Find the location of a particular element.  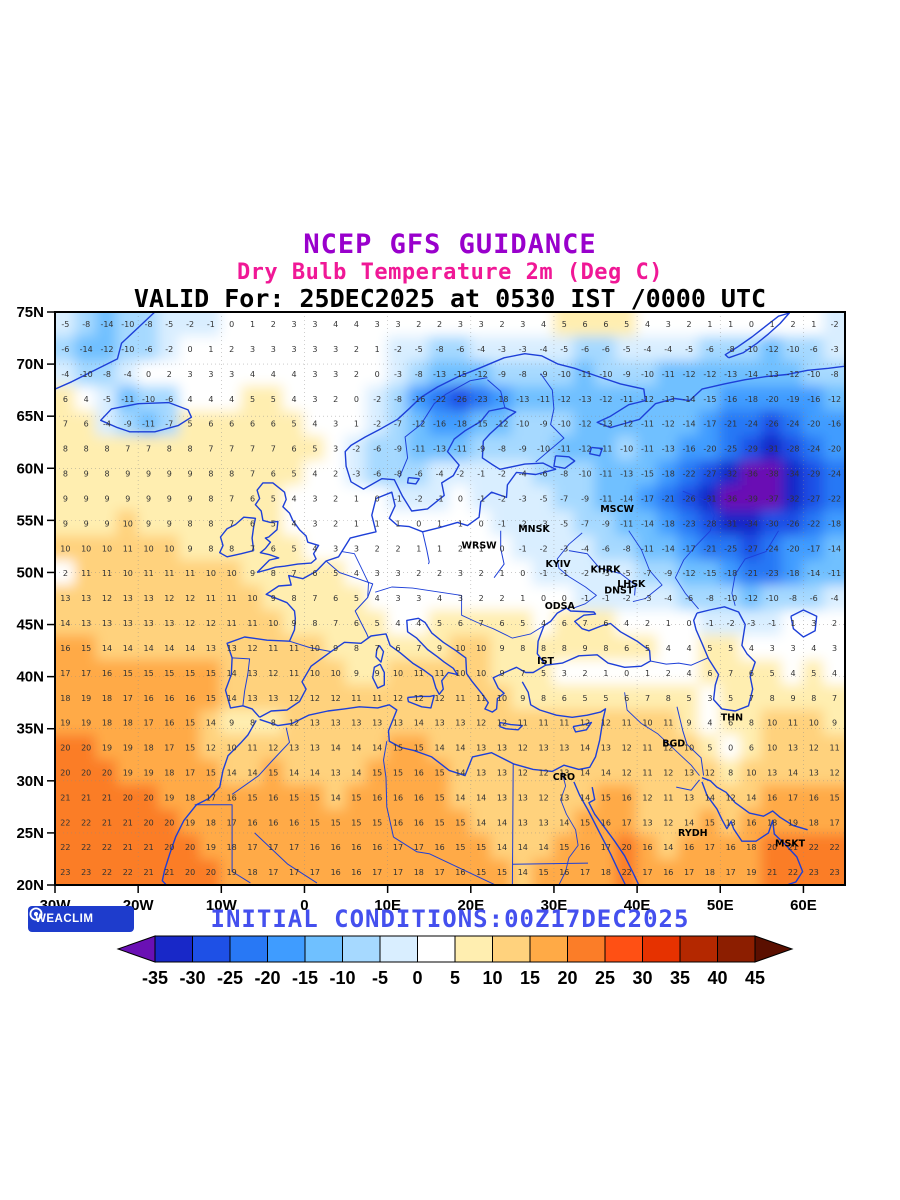

svg-text: -4 is located at coordinates (523, 474).